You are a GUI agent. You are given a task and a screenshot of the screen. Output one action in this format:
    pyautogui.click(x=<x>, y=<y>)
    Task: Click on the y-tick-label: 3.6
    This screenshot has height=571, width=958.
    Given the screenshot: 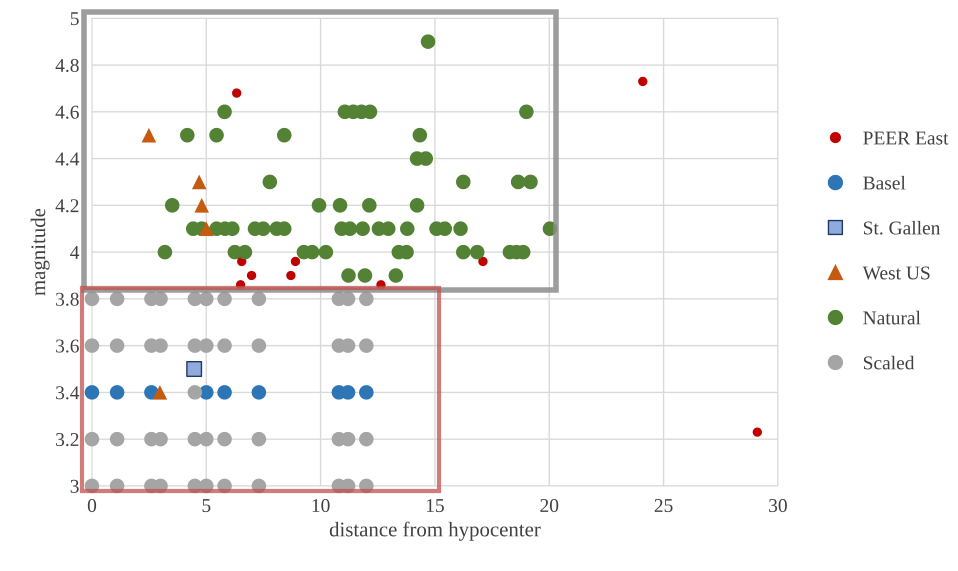 What is the action you would take?
    pyautogui.click(x=67, y=346)
    